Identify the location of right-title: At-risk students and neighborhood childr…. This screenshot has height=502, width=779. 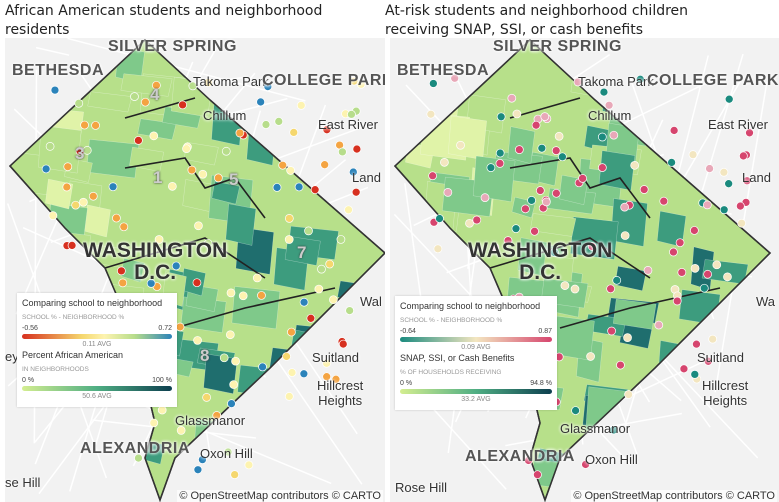
(537, 20).